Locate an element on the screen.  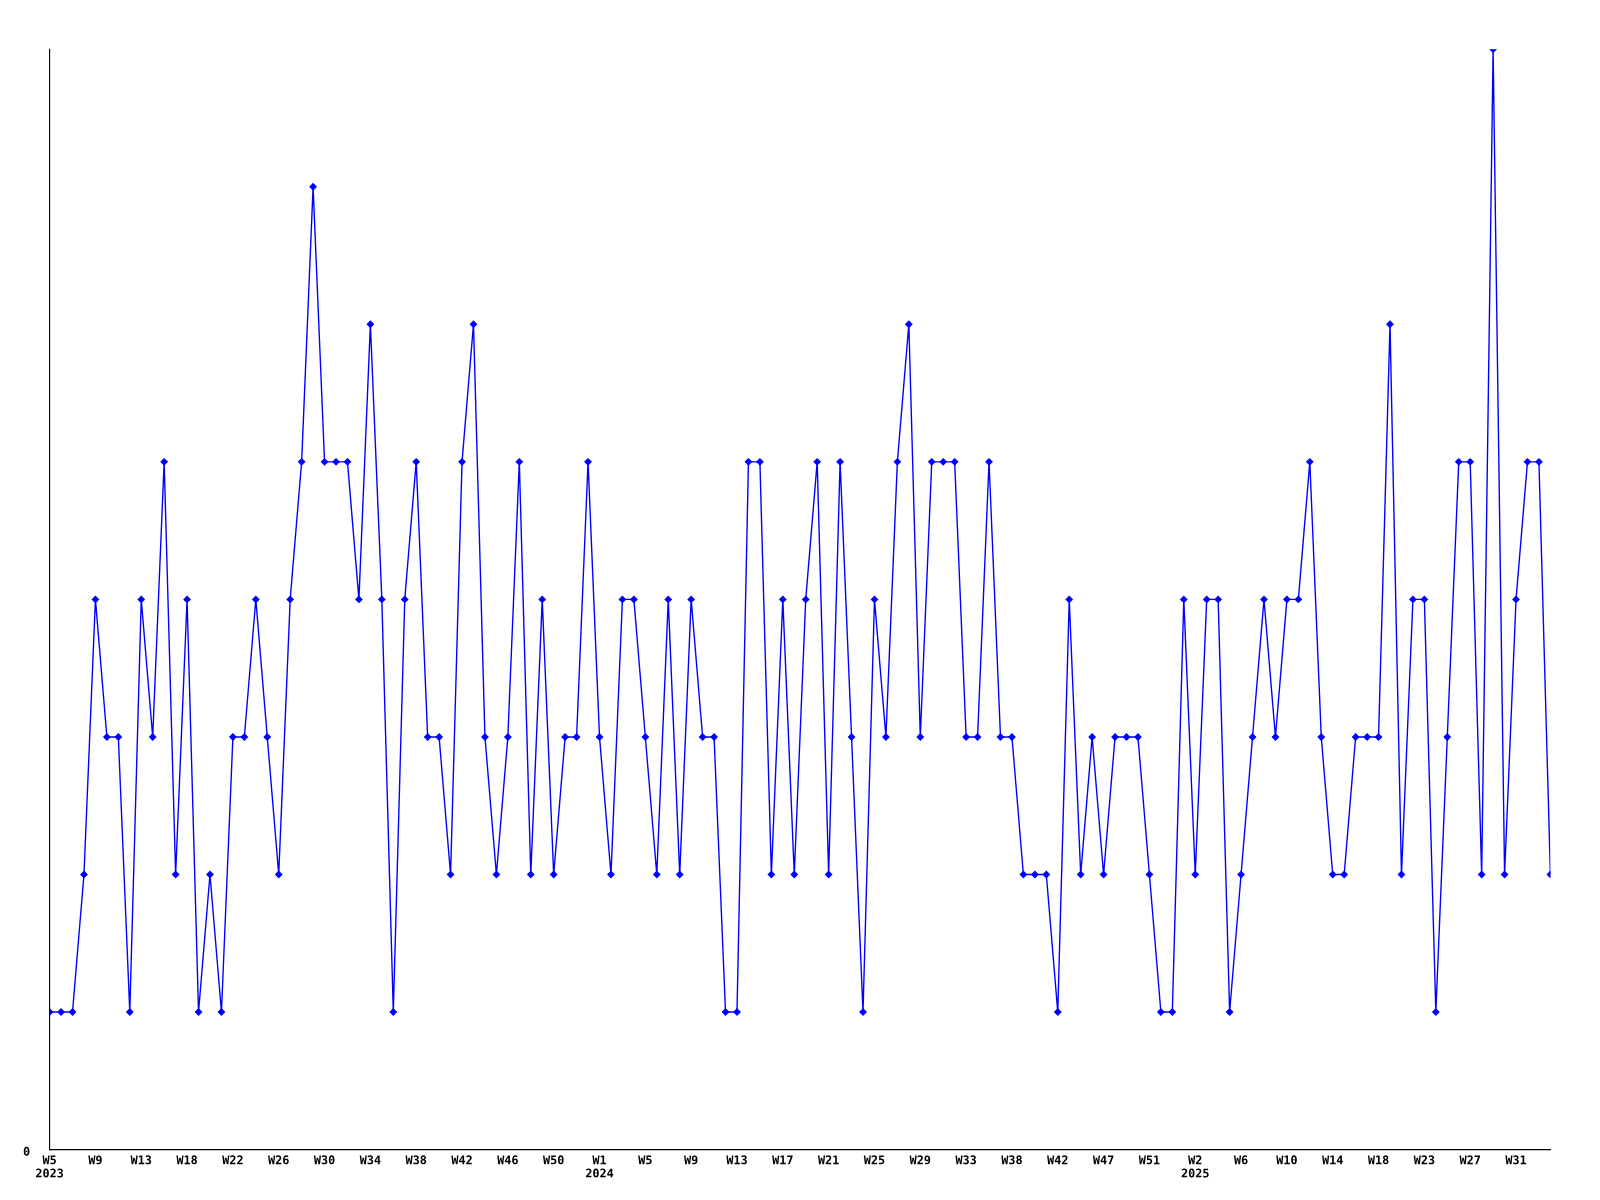
x-tick-label: W46 is located at coordinates (507, 1160).